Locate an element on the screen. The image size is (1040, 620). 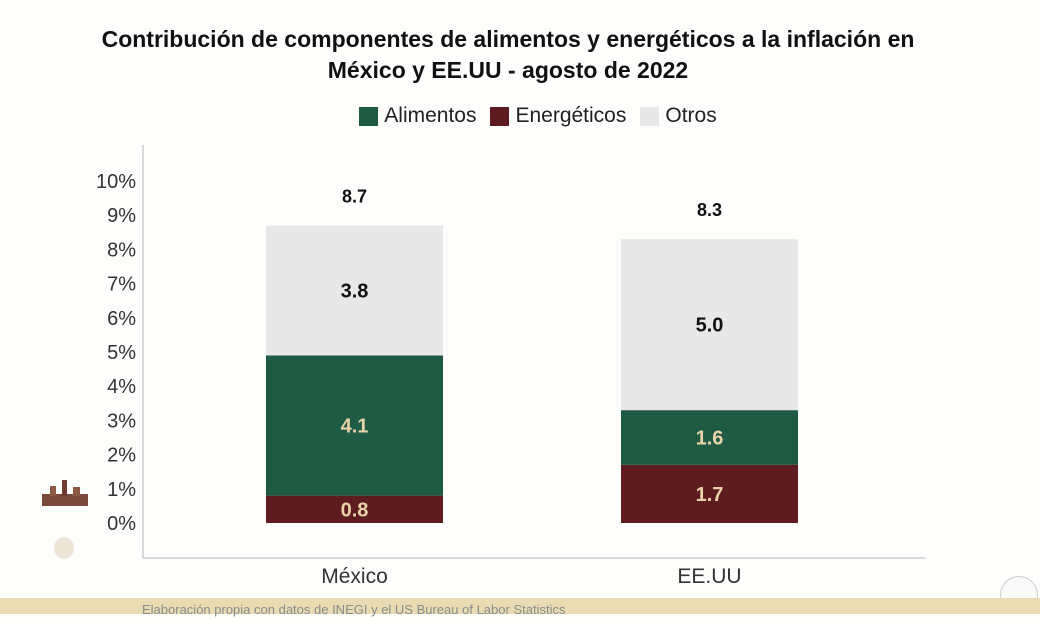
y-tick-label: 2% is located at coordinates (121, 456).